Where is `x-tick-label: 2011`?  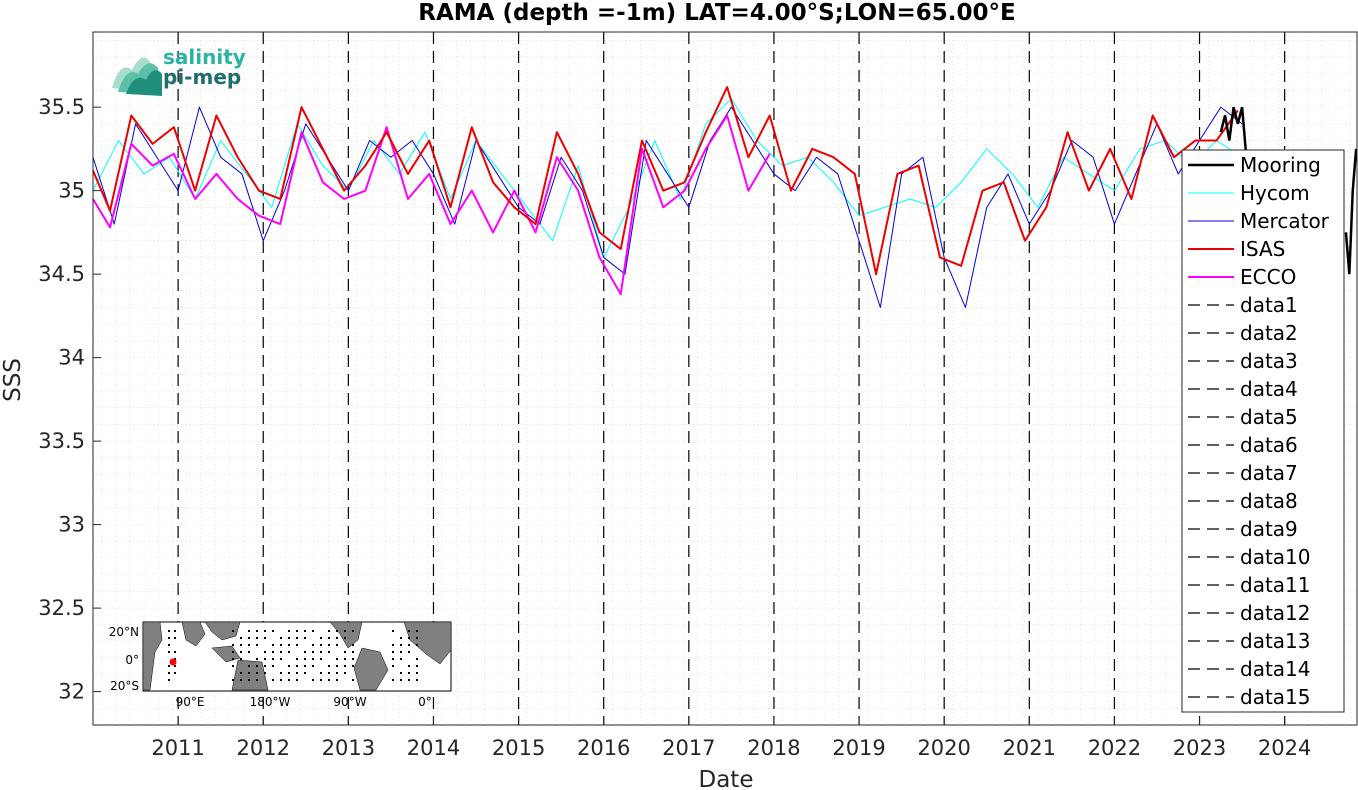
x-tick-label: 2011 is located at coordinates (177, 748).